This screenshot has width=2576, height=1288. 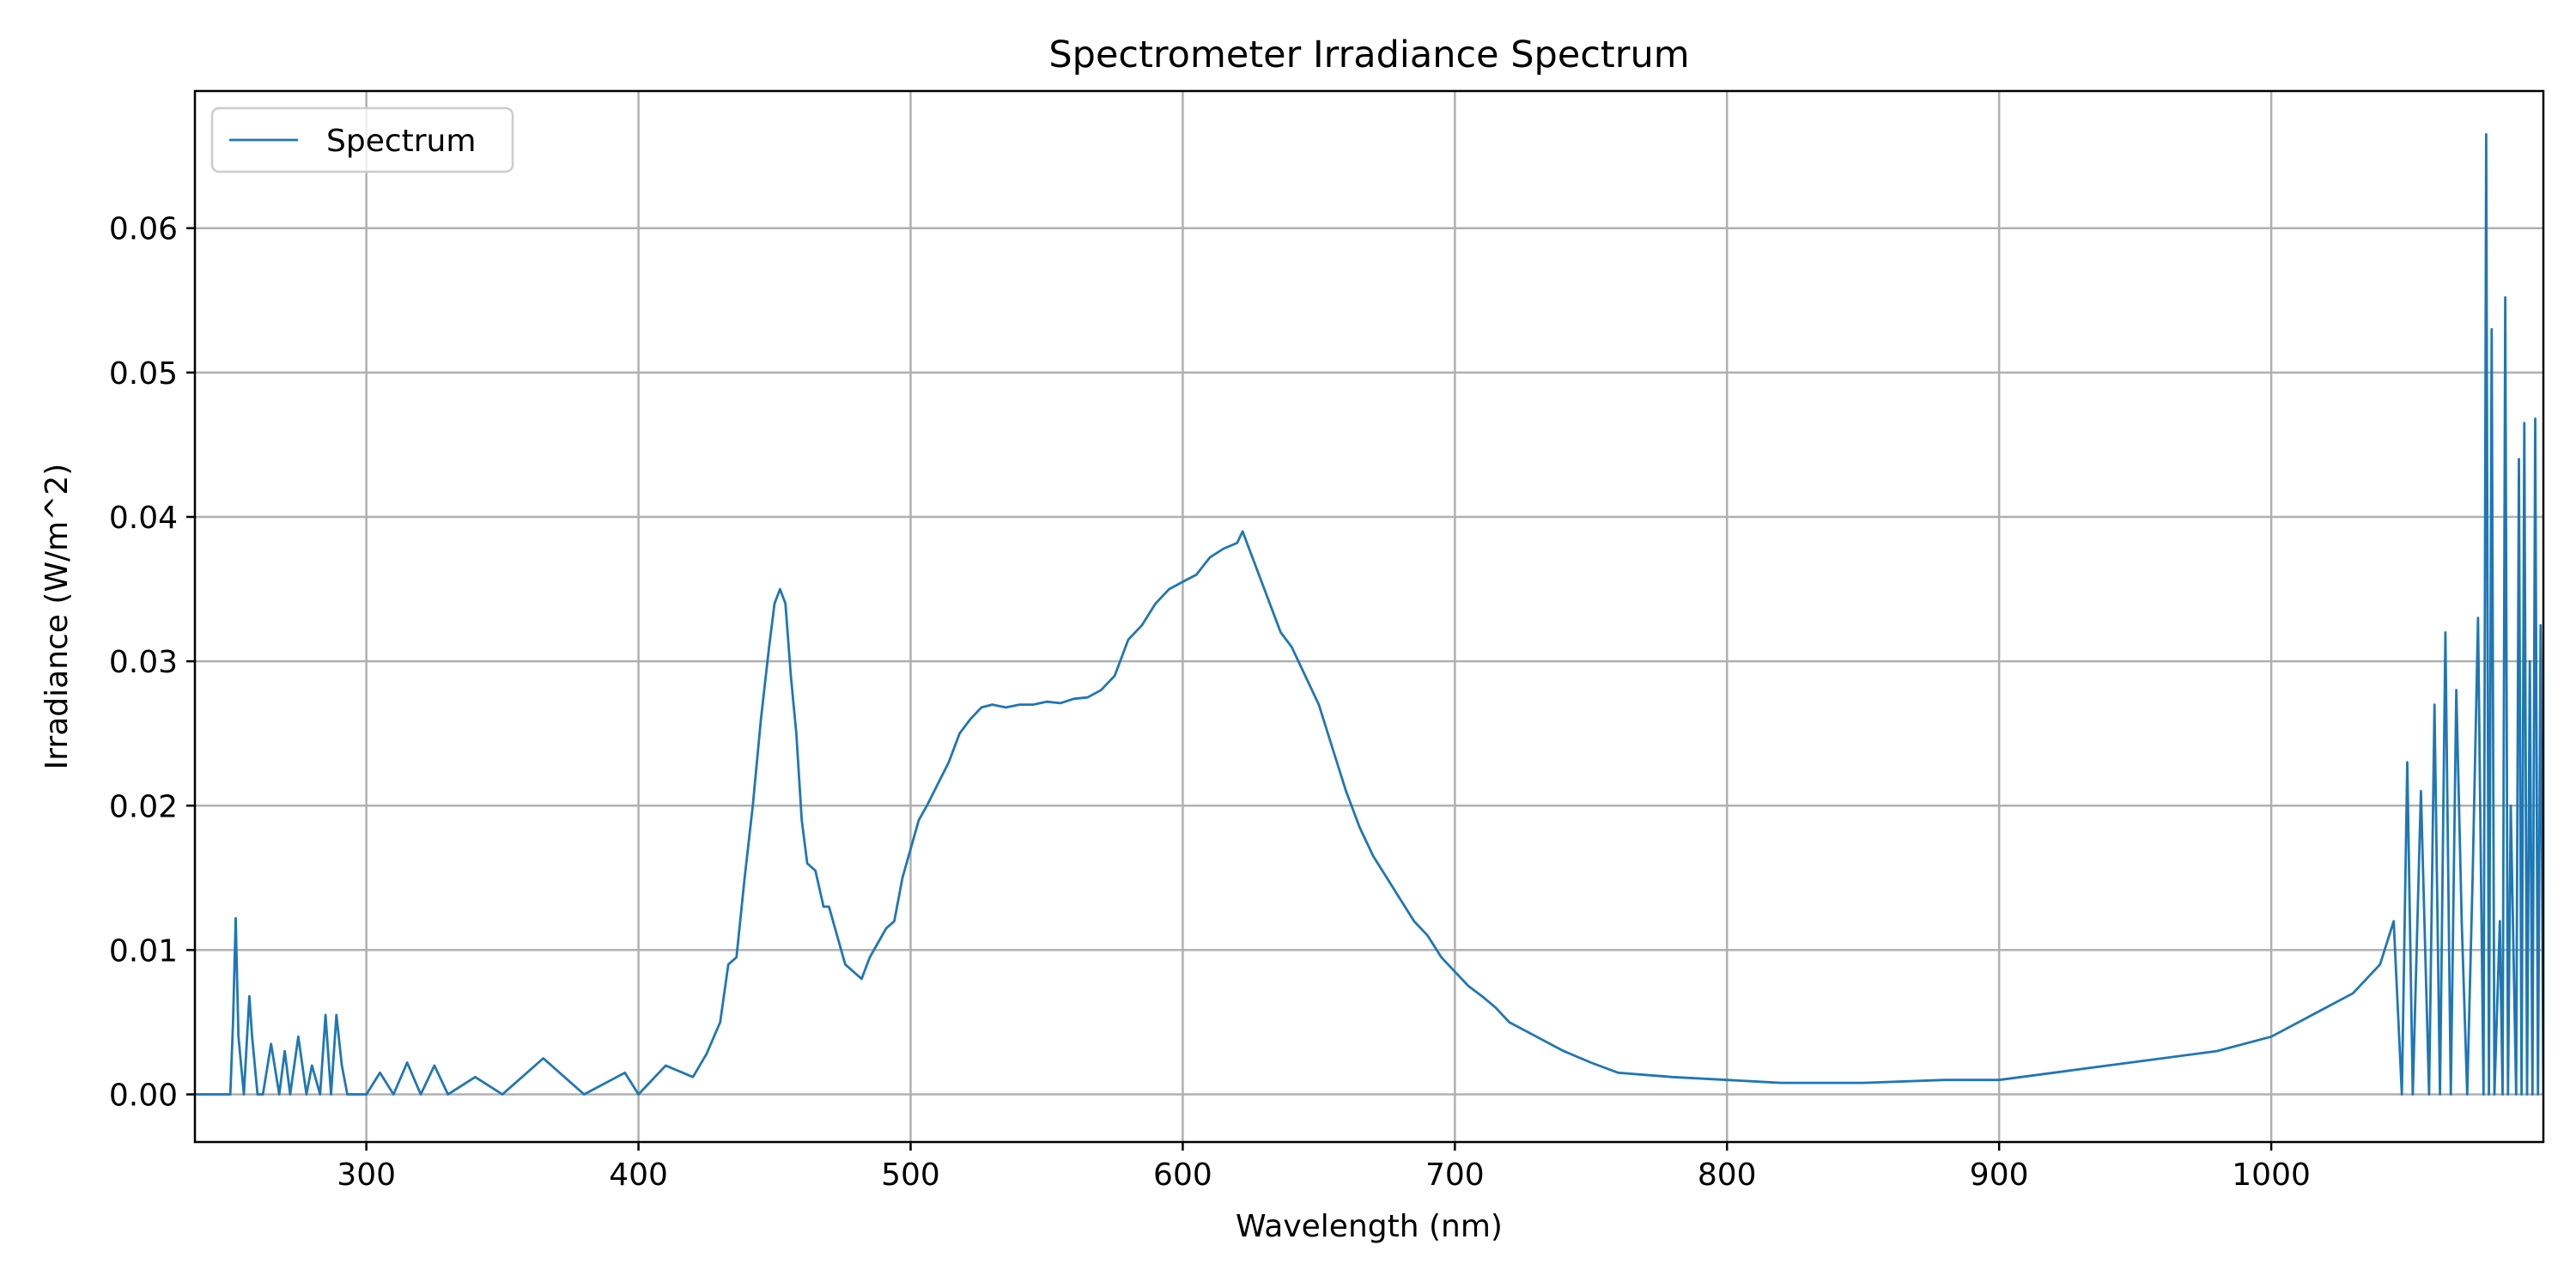 I want to click on y-tick-label: 0.00, so click(x=143, y=1096).